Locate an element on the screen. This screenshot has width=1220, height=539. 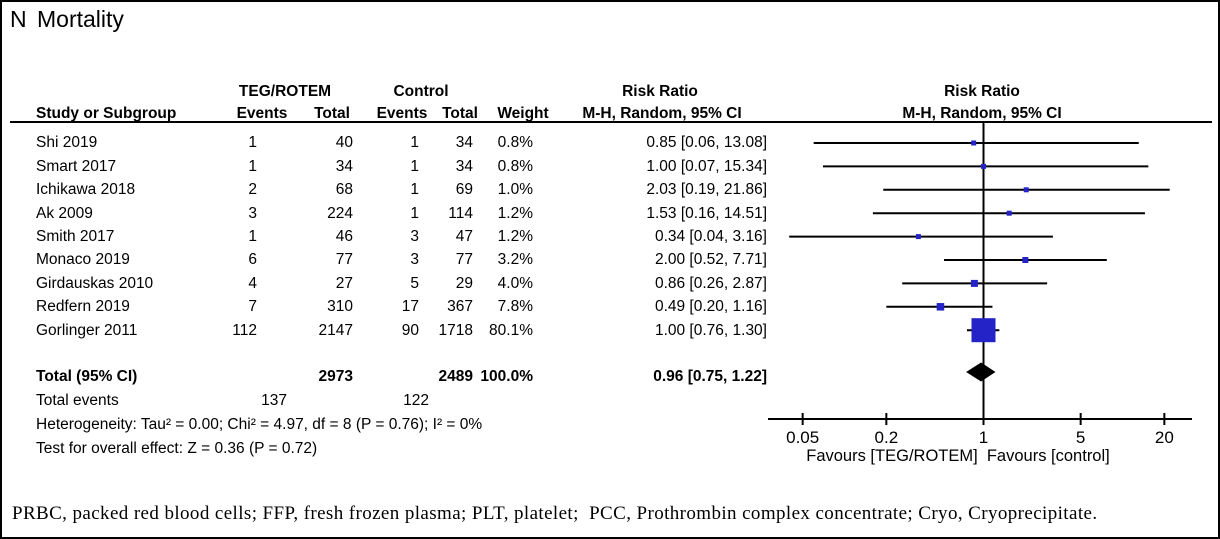
teg-total: 310 is located at coordinates (340, 307).